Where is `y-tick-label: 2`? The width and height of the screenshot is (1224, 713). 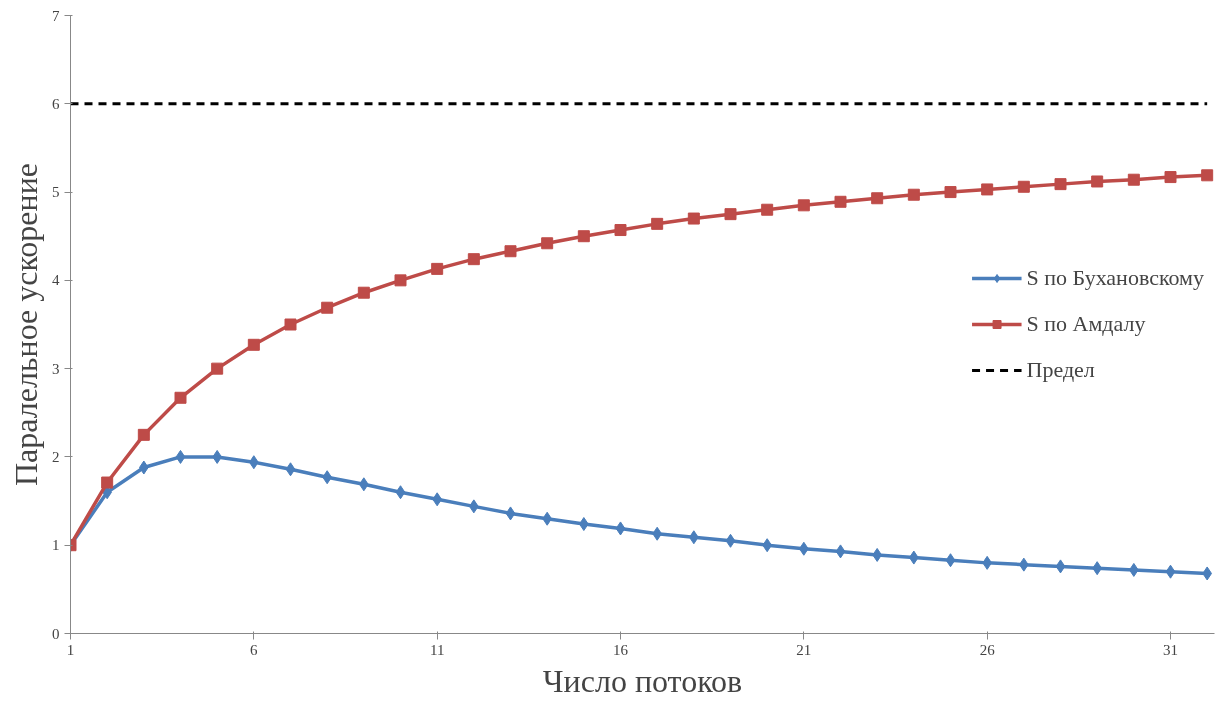
y-tick-label: 2 is located at coordinates (56, 456).